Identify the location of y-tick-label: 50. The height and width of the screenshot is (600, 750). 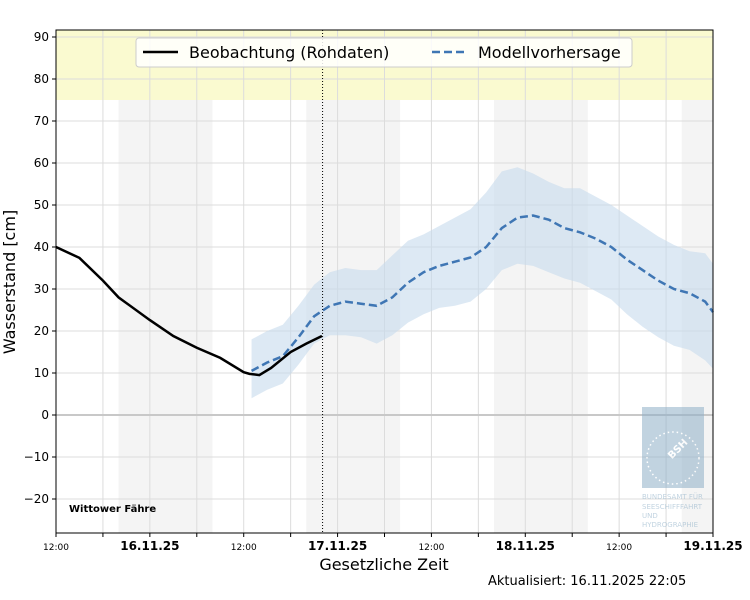
(41, 205).